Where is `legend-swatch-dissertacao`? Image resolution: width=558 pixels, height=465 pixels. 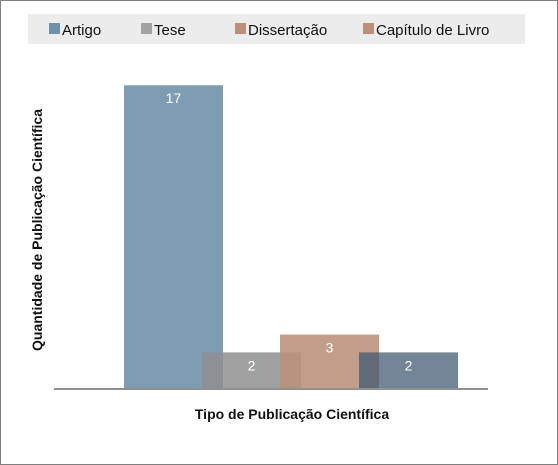 legend-swatch-dissertacao is located at coordinates (240, 28).